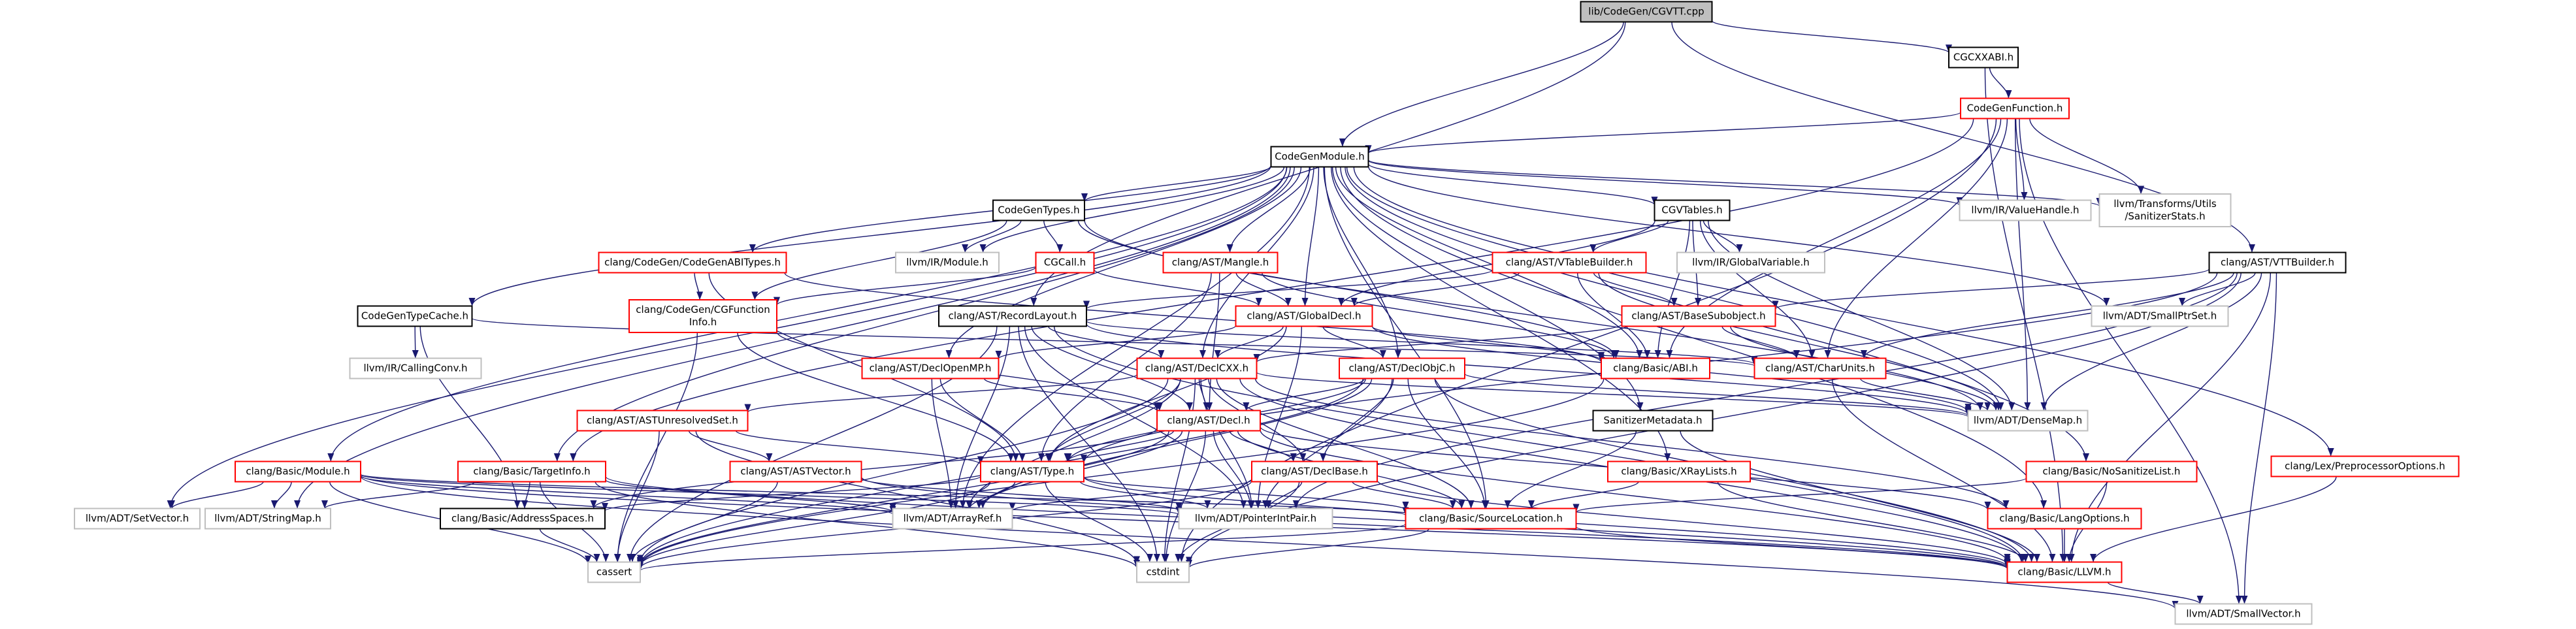 The width and height of the screenshot is (2576, 629). What do you see at coordinates (2087, 156) in the screenshot?
I see `edge-codegenfunction-to-sanitizerstats` at bounding box center [2087, 156].